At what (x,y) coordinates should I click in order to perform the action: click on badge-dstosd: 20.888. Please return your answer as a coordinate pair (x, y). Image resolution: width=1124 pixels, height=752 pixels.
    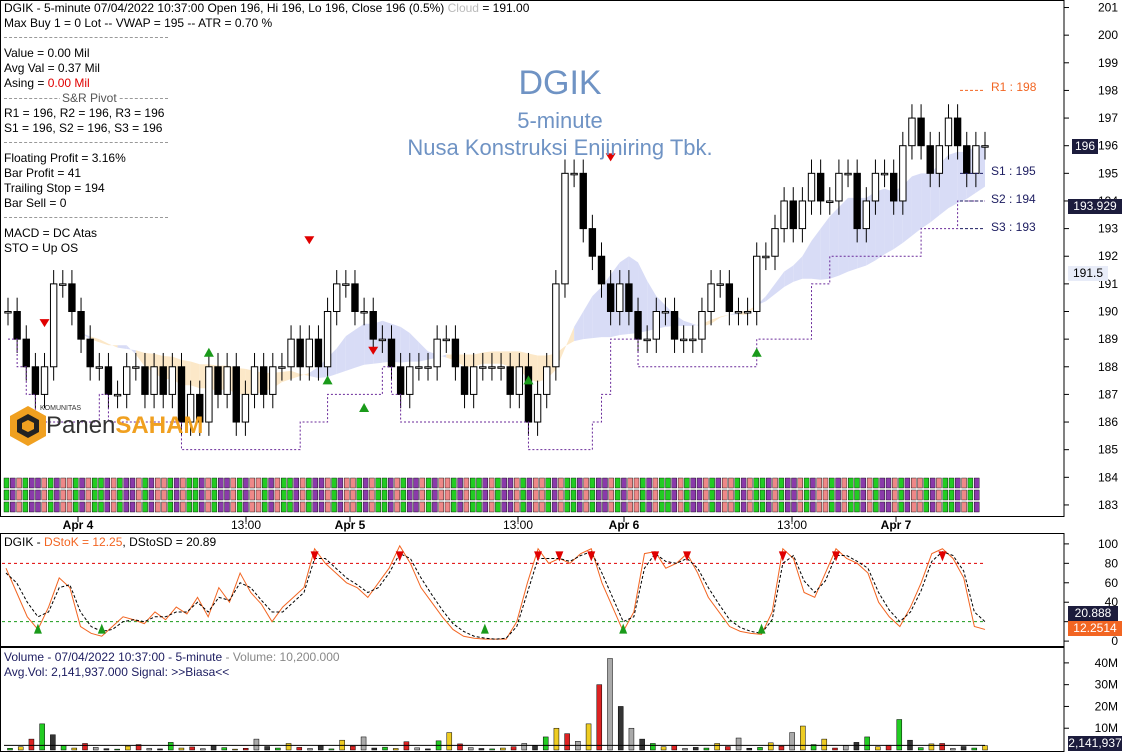
    Looking at the image, I should click on (1093, 613).